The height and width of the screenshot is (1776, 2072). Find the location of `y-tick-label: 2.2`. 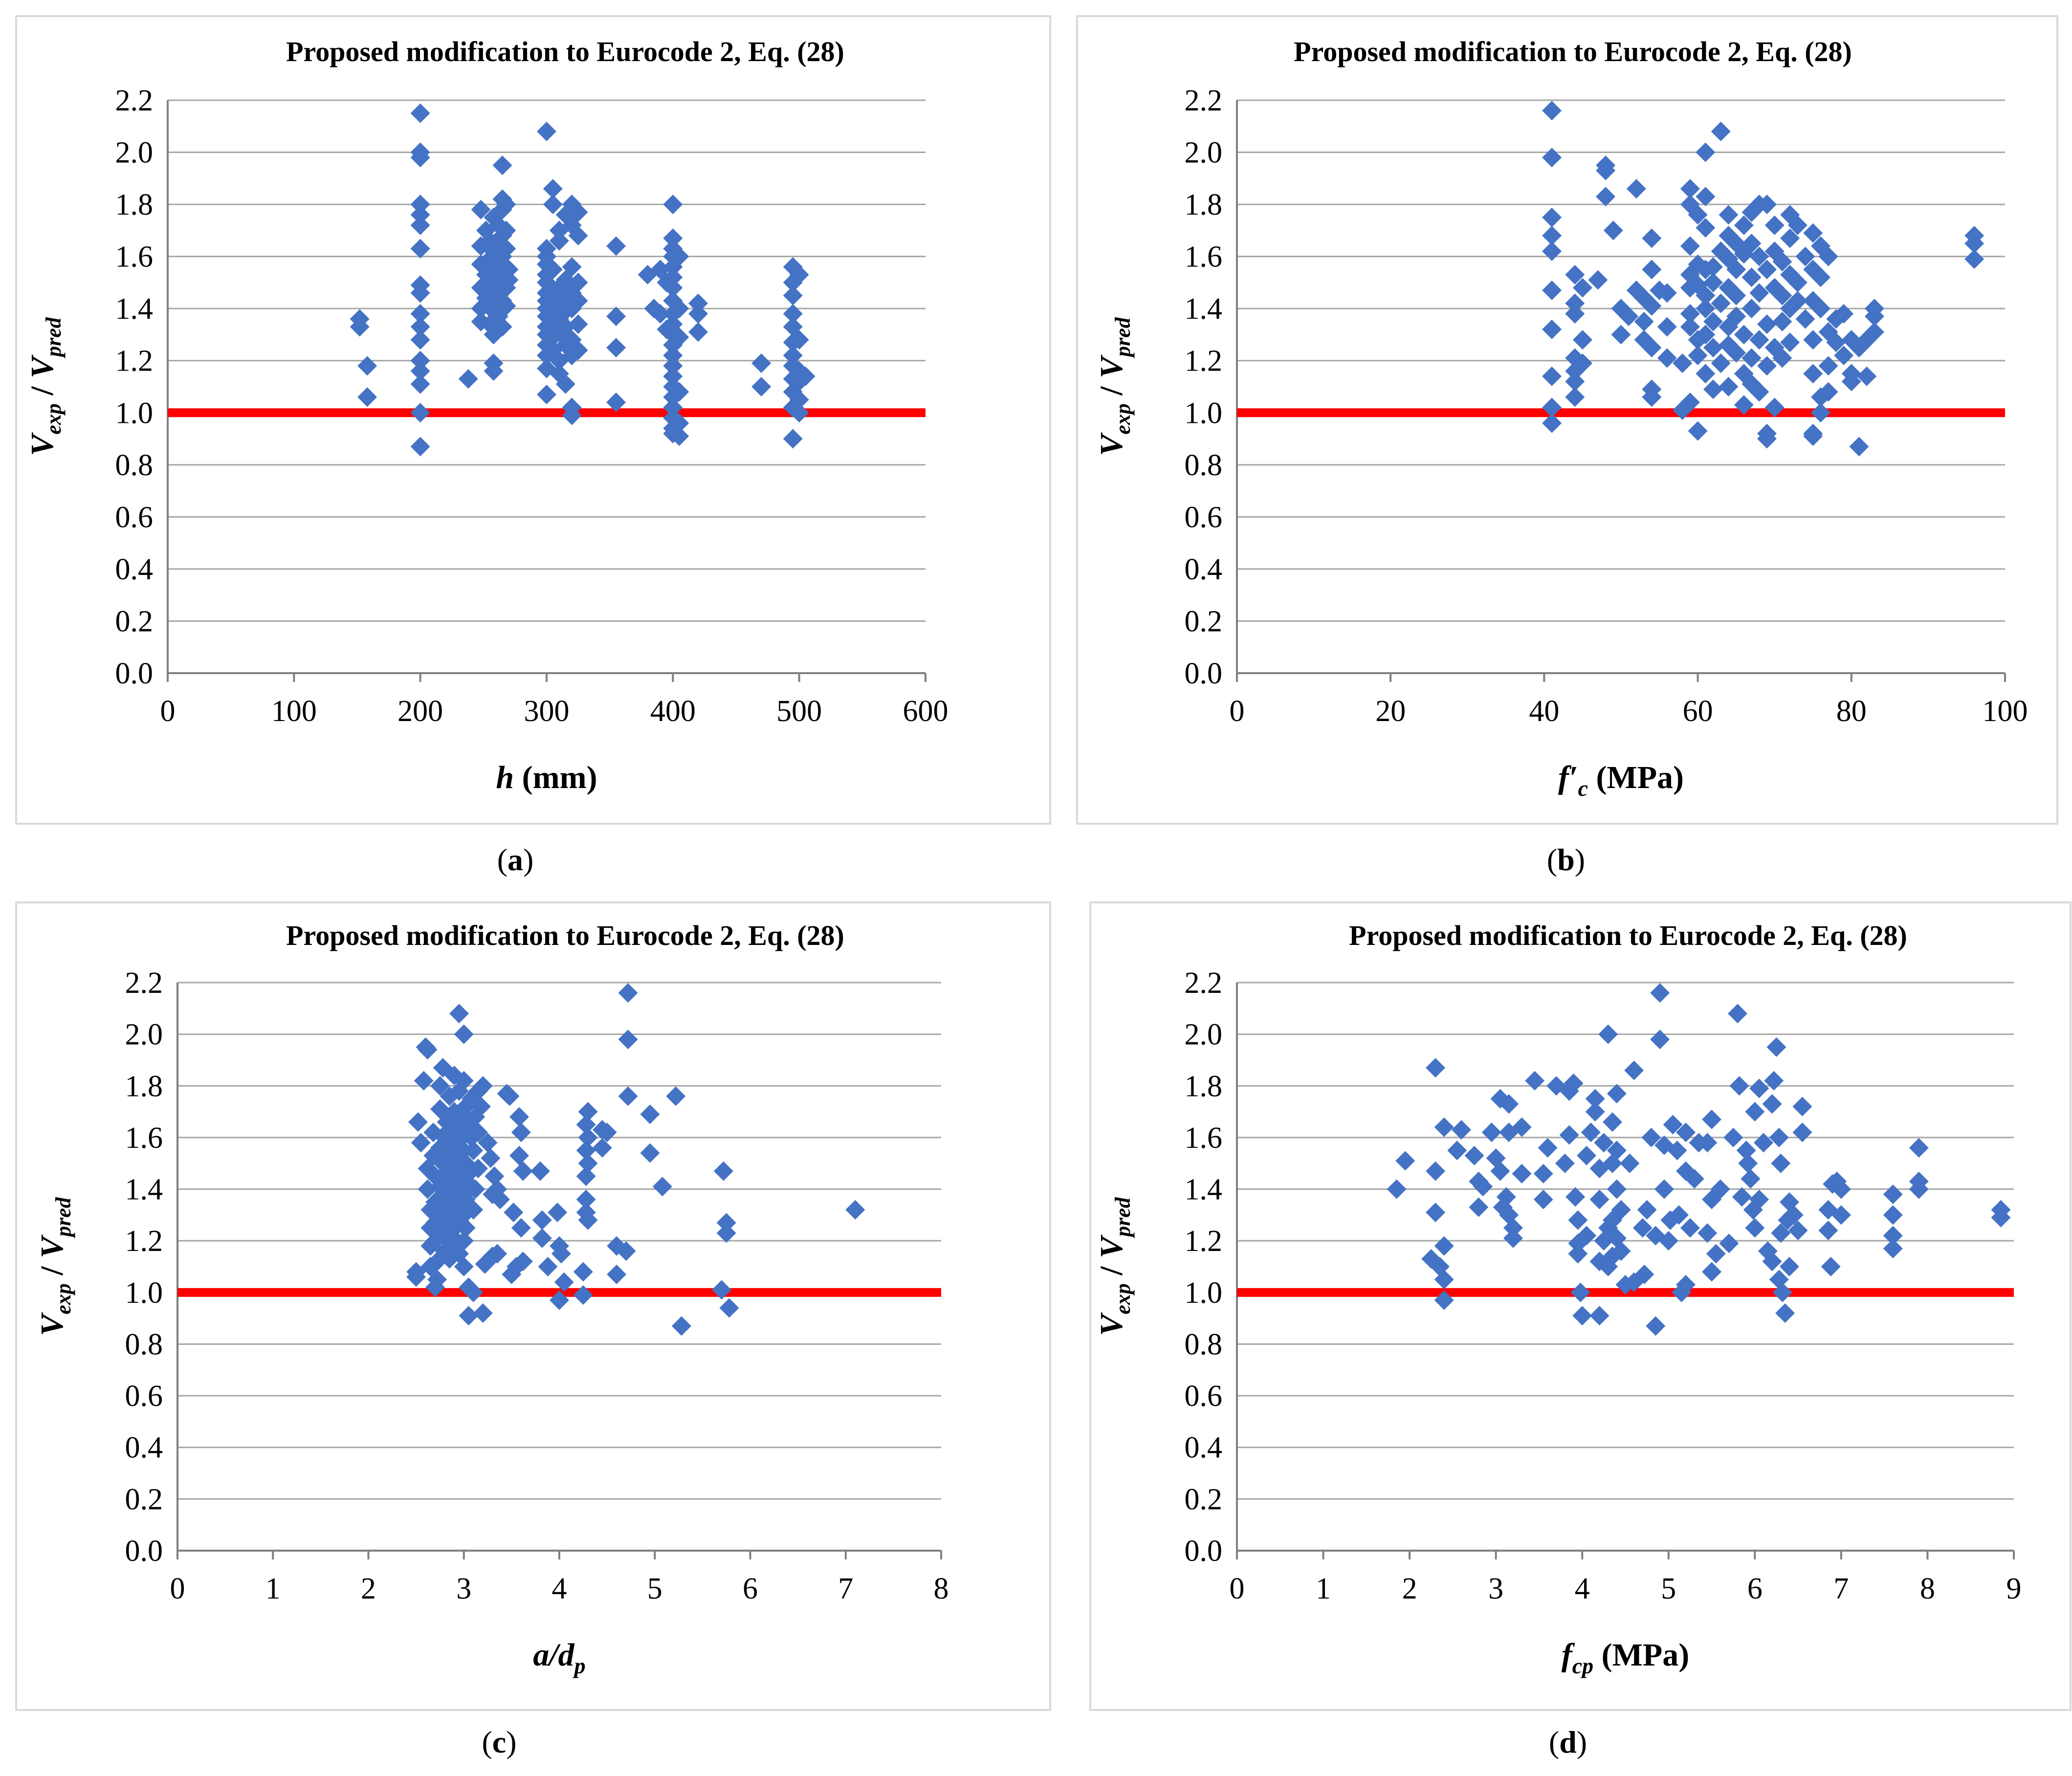

y-tick-label: 2.2 is located at coordinates (144, 983).